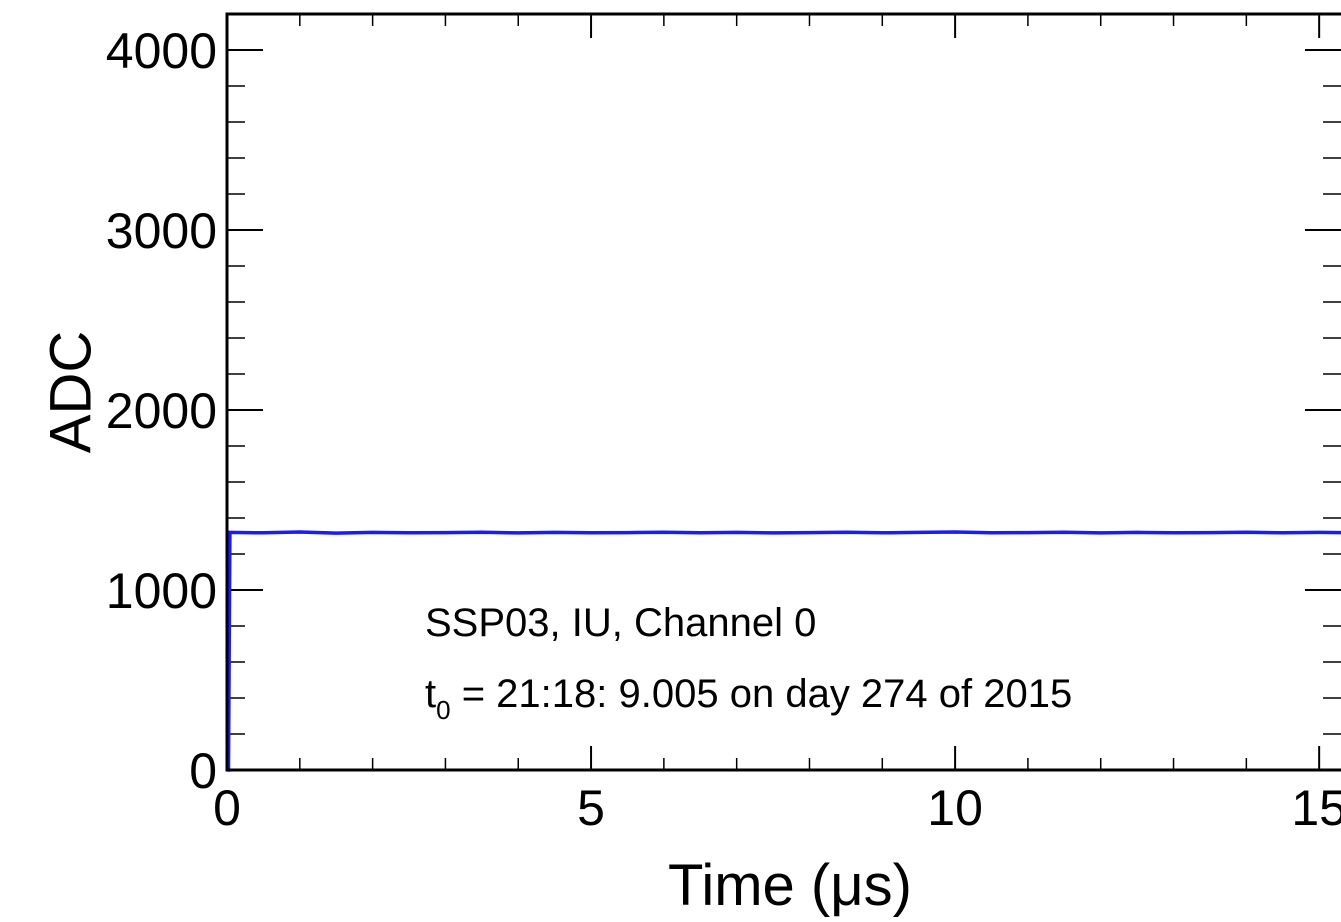  What do you see at coordinates (443, 710) in the screenshot?
I see `annotation-t-subscript: 0` at bounding box center [443, 710].